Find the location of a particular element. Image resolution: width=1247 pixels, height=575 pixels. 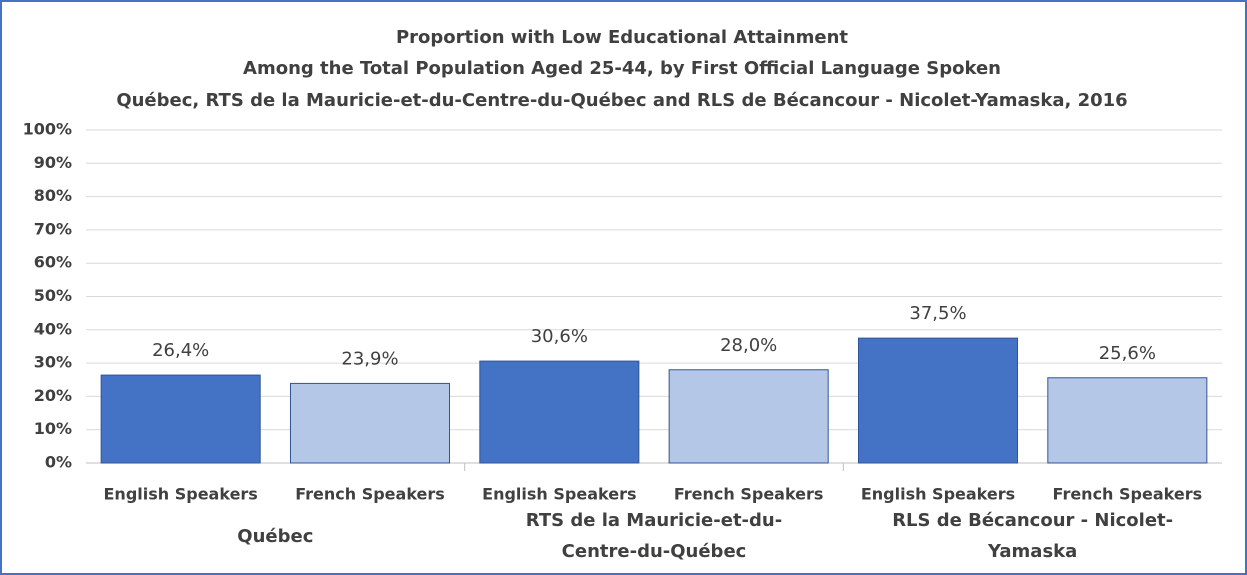

y-tick-label: 40% is located at coordinates (53, 328).